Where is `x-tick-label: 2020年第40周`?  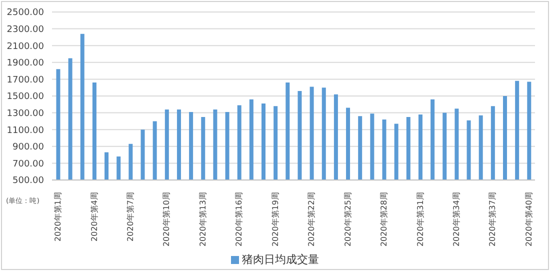
x-tick-label: 2020年第40周 is located at coordinates (529, 219).